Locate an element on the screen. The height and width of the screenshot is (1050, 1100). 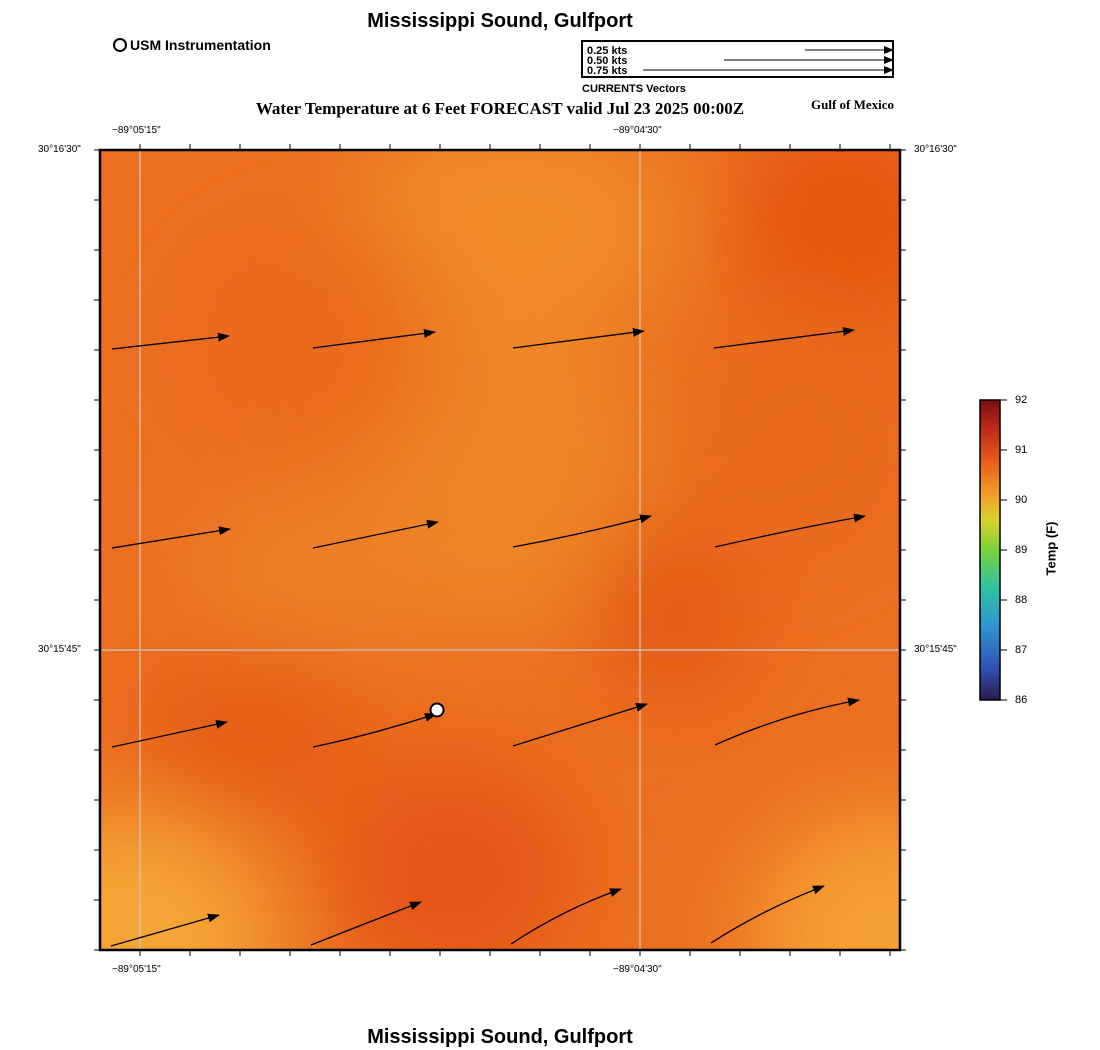
colorbar-gradient is located at coordinates (990, 550).